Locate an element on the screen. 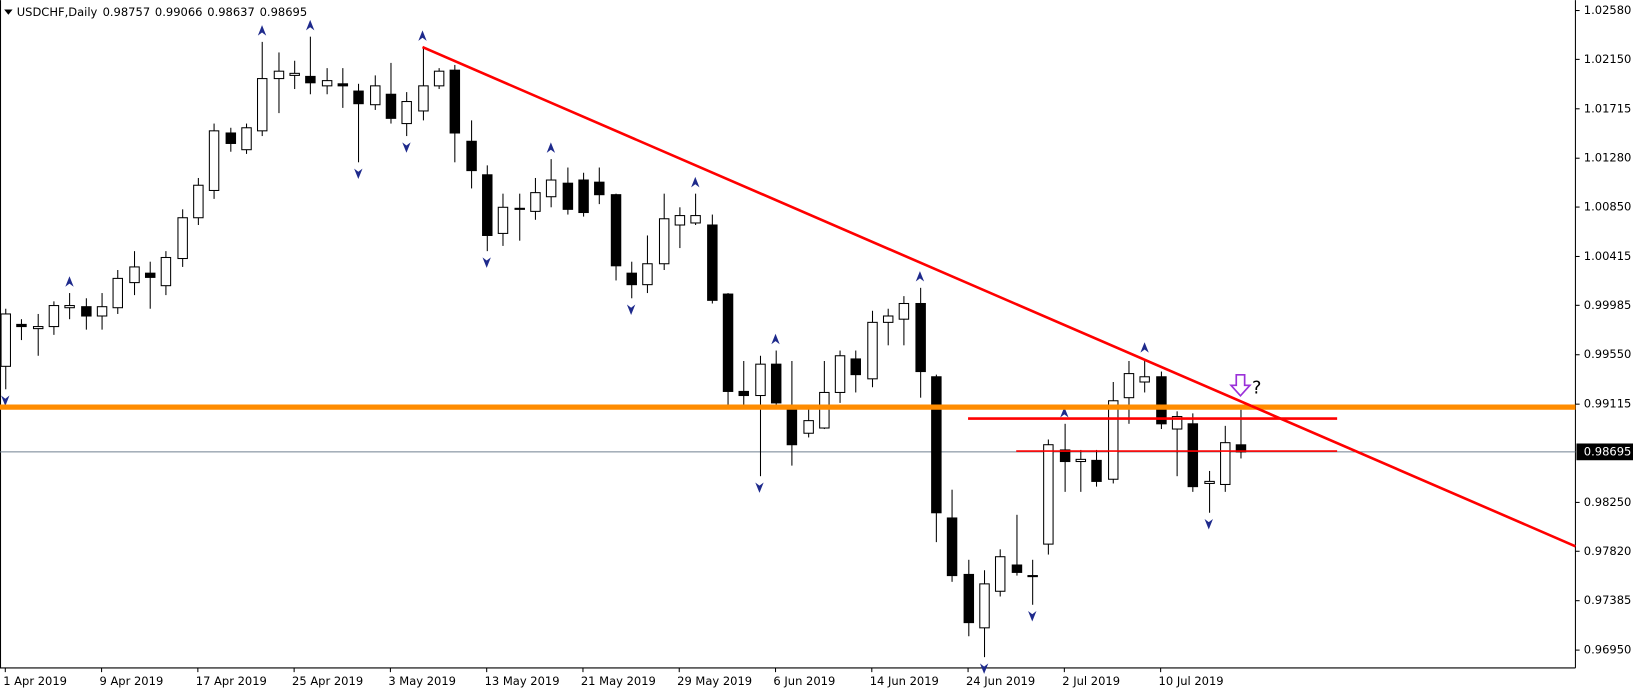 Image resolution: width=1633 pixels, height=690 pixels. header-low: 0.98637 is located at coordinates (231, 12).